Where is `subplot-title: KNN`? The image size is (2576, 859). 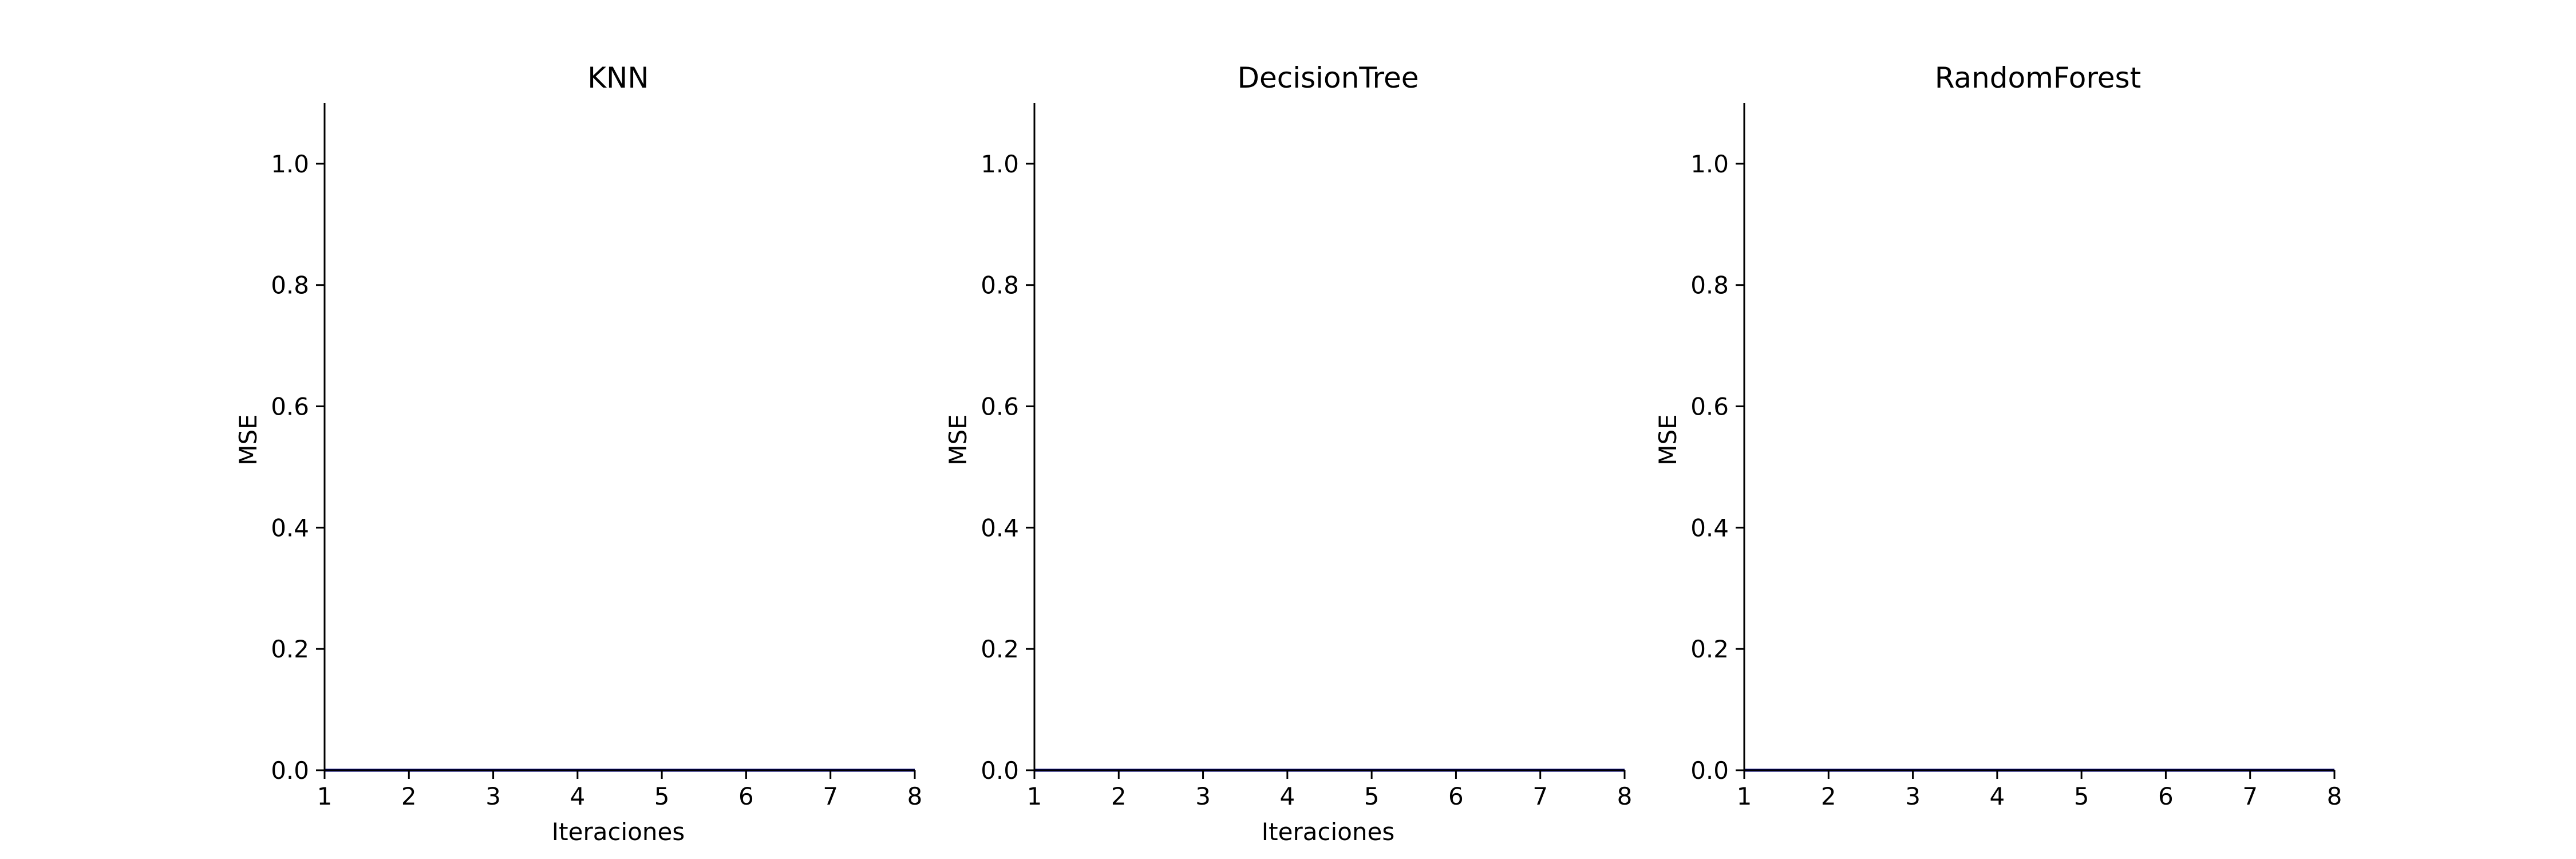 subplot-title: KNN is located at coordinates (618, 77).